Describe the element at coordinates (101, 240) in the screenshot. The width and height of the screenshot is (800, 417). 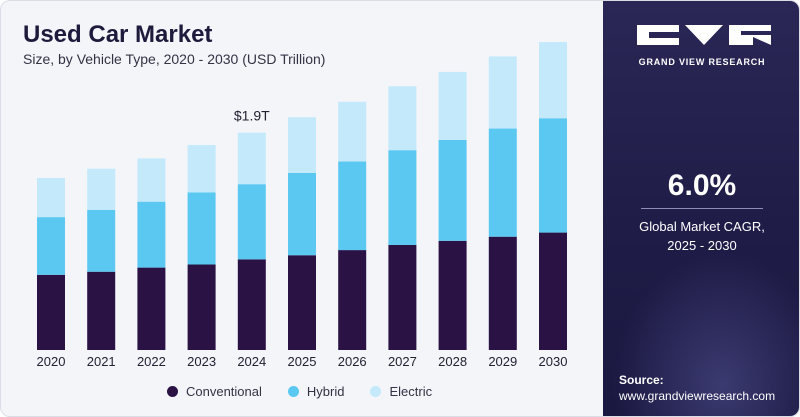
I see `bar-hybrid-2021` at that location.